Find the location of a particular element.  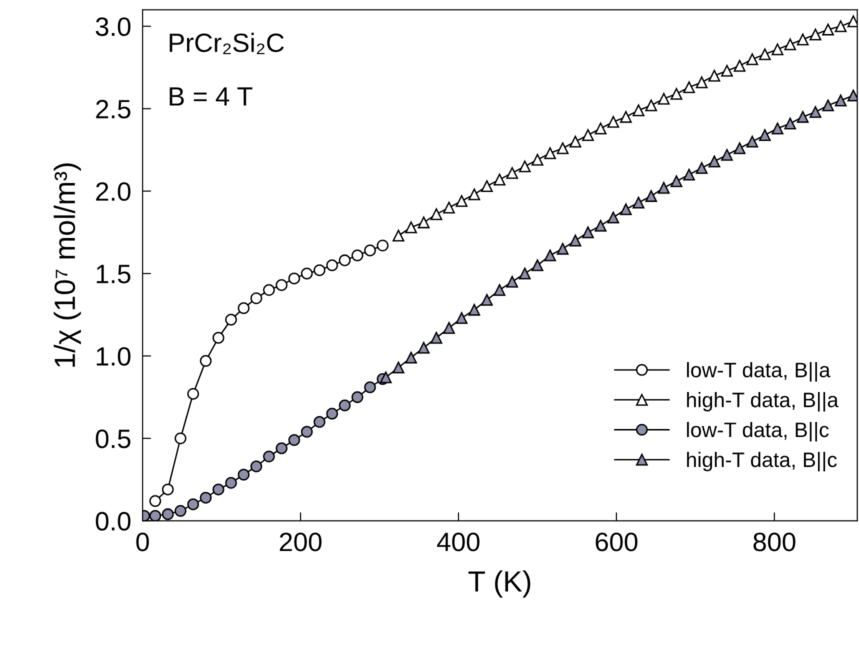

y-tick-label: 1.0 is located at coordinates (113, 356).